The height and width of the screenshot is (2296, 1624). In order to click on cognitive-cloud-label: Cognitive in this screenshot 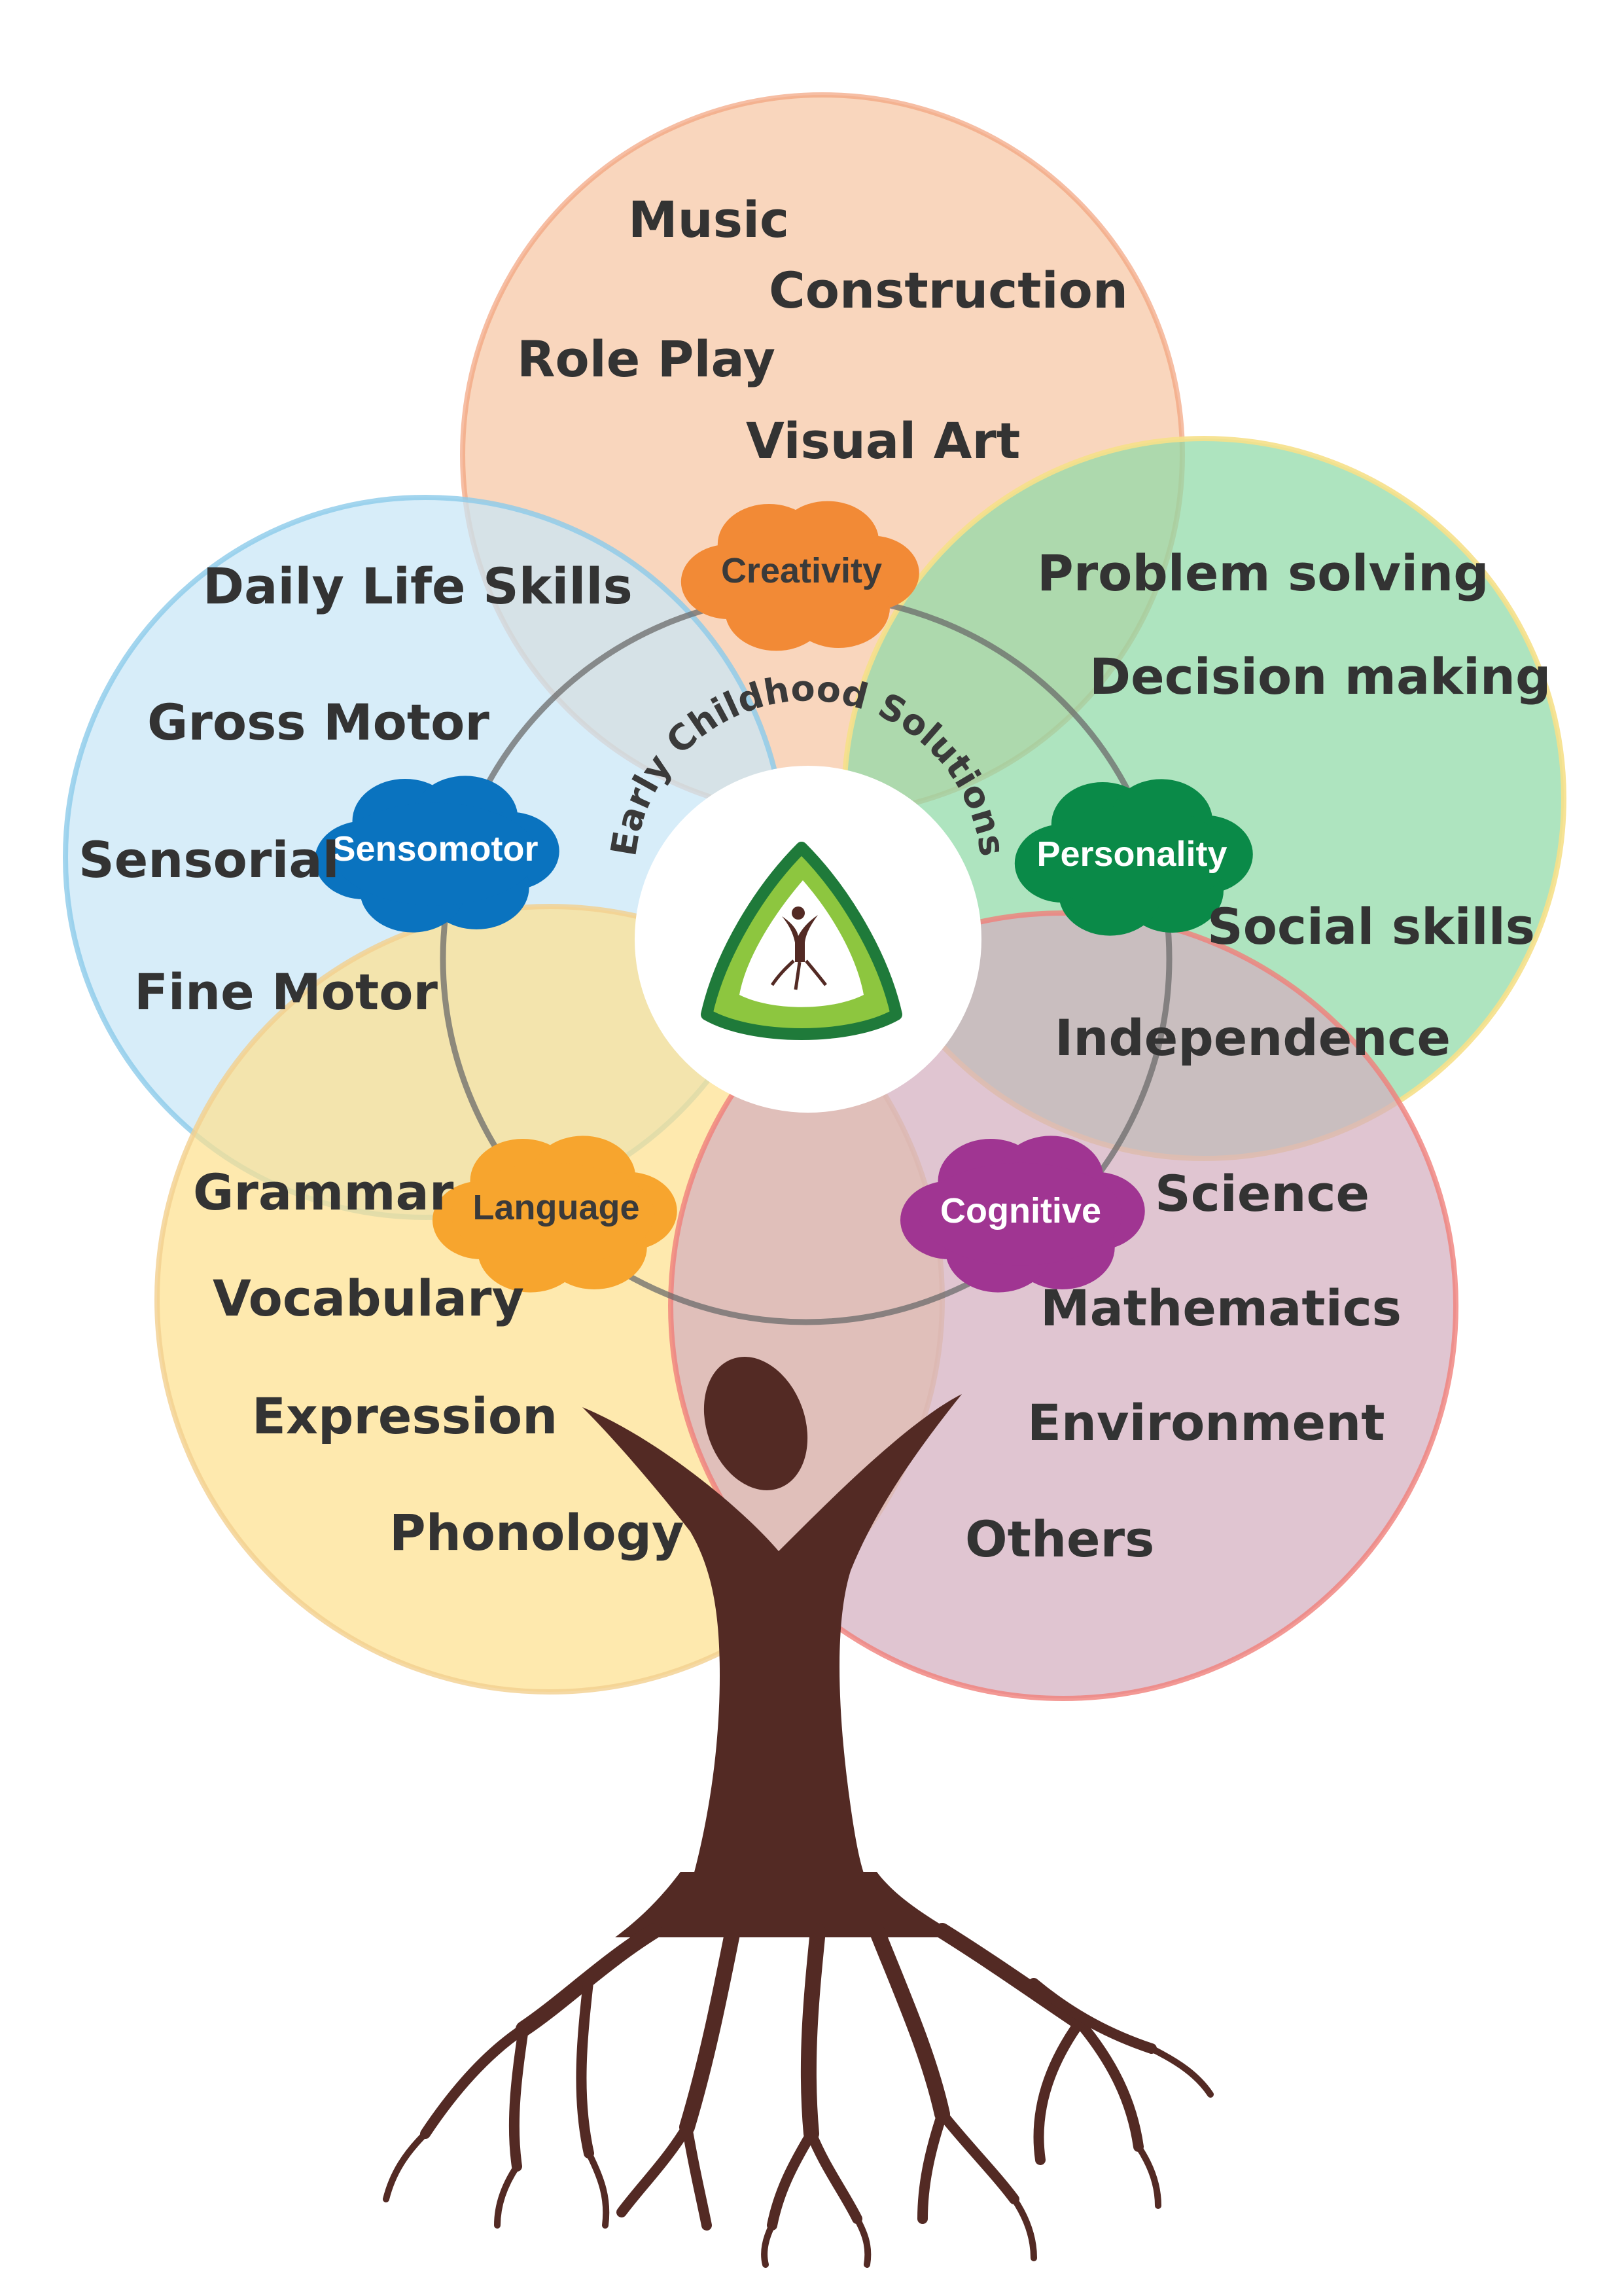, I will do `click(1020, 1210)`.